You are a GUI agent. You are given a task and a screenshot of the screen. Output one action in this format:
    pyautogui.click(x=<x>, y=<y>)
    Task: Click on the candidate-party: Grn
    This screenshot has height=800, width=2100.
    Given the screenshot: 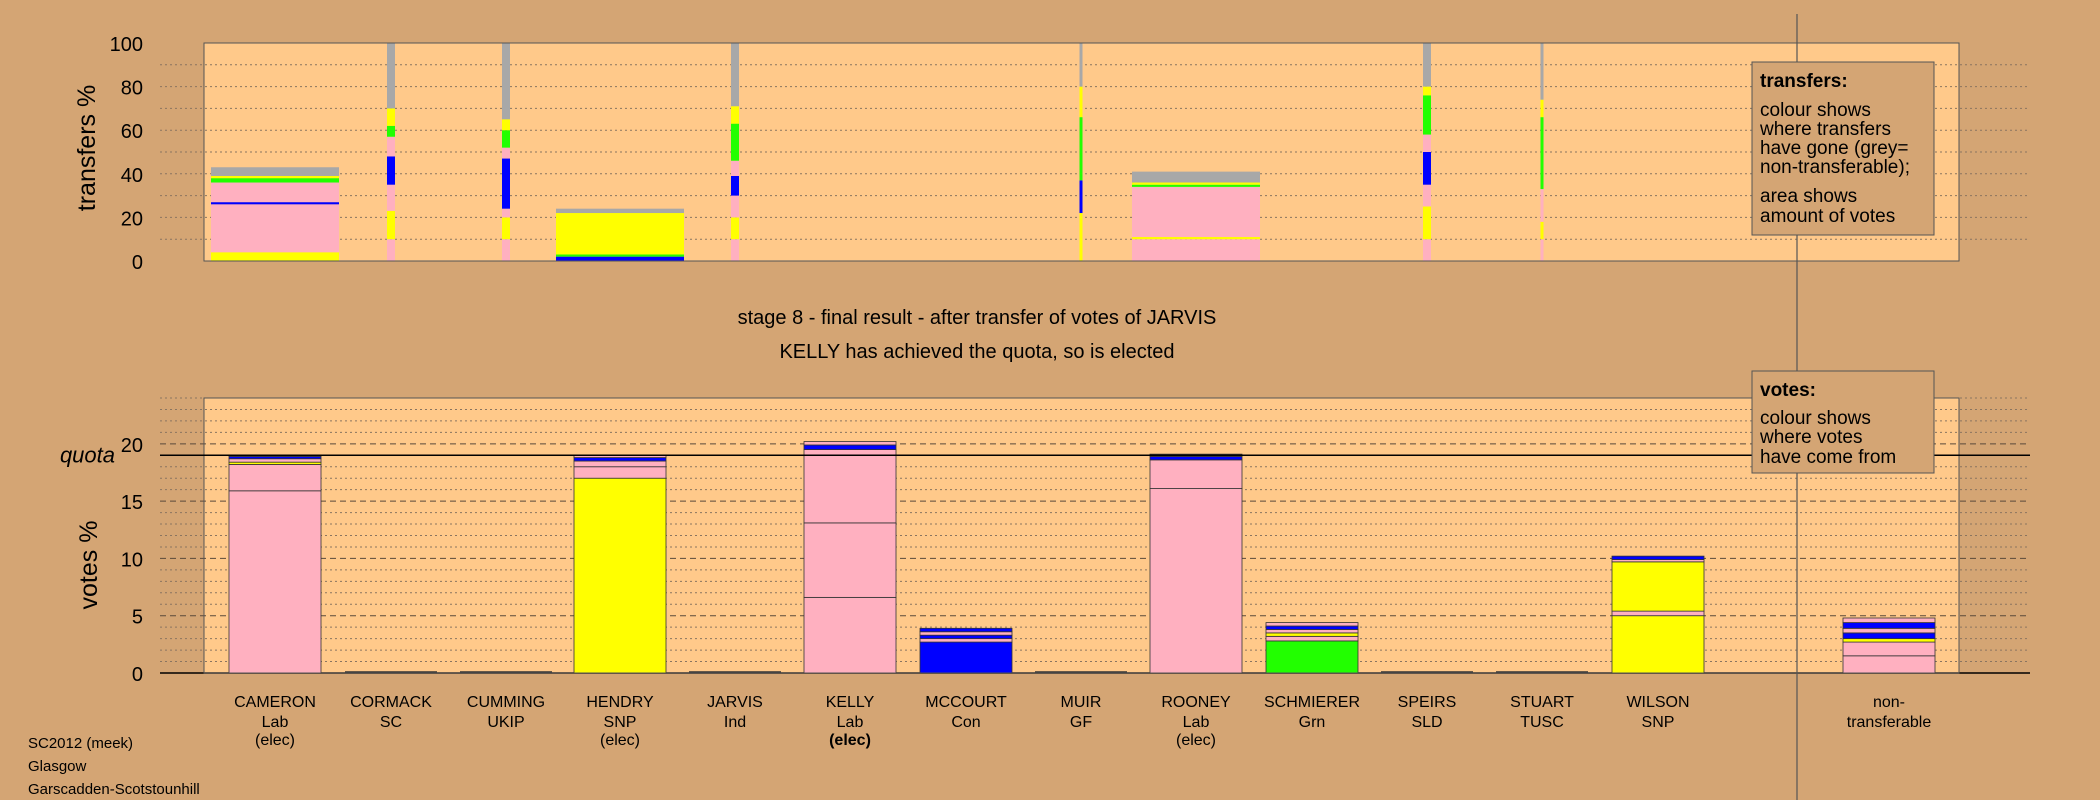 What is the action you would take?
    pyautogui.click(x=1312, y=722)
    